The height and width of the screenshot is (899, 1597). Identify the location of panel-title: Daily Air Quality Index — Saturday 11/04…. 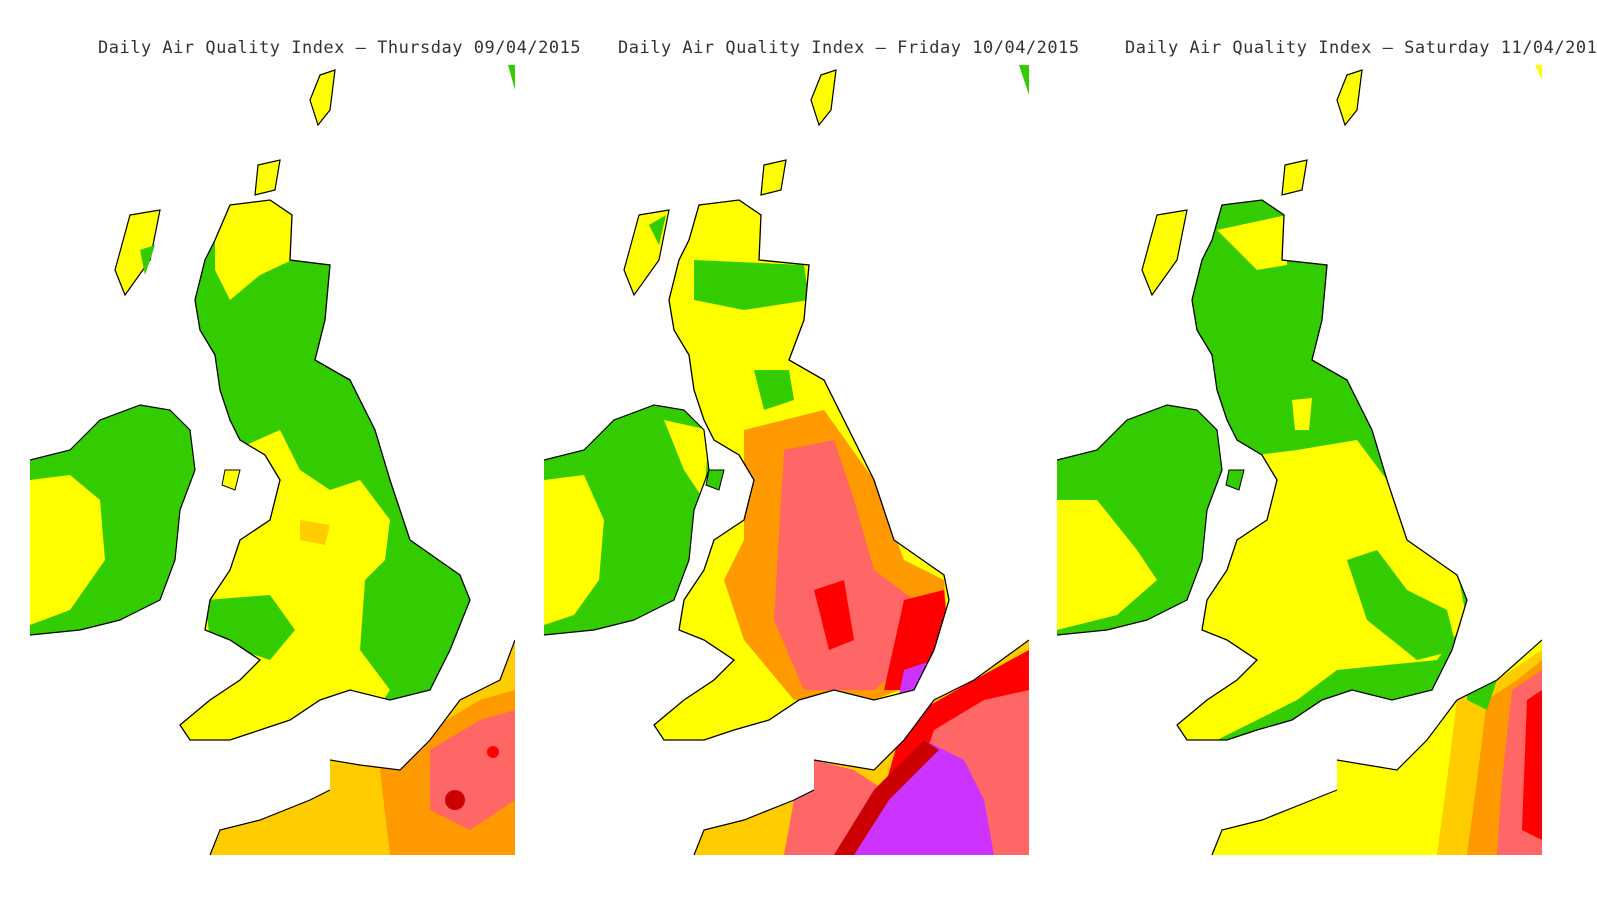
(1361, 48).